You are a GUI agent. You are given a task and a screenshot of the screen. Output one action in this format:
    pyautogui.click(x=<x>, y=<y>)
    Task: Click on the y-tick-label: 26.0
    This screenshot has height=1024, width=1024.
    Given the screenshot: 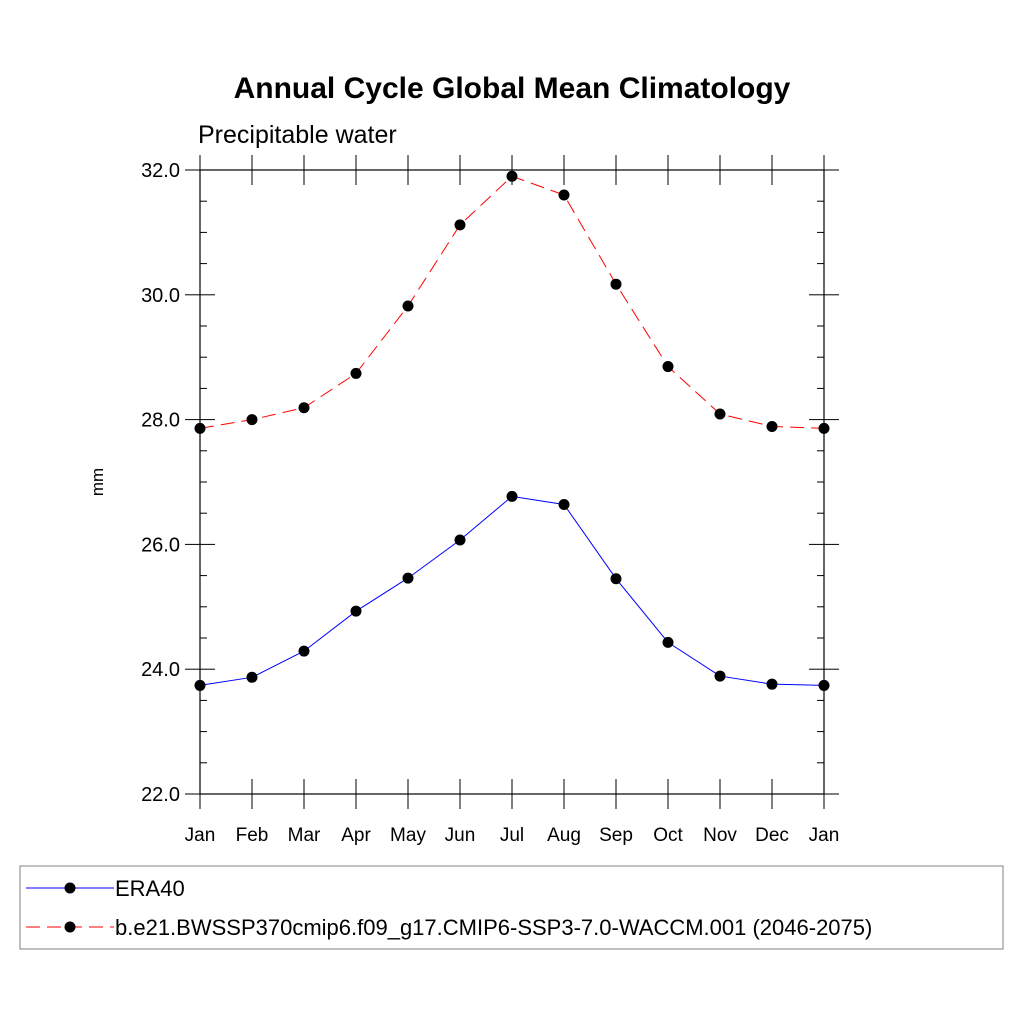 What is the action you would take?
    pyautogui.click(x=160, y=545)
    